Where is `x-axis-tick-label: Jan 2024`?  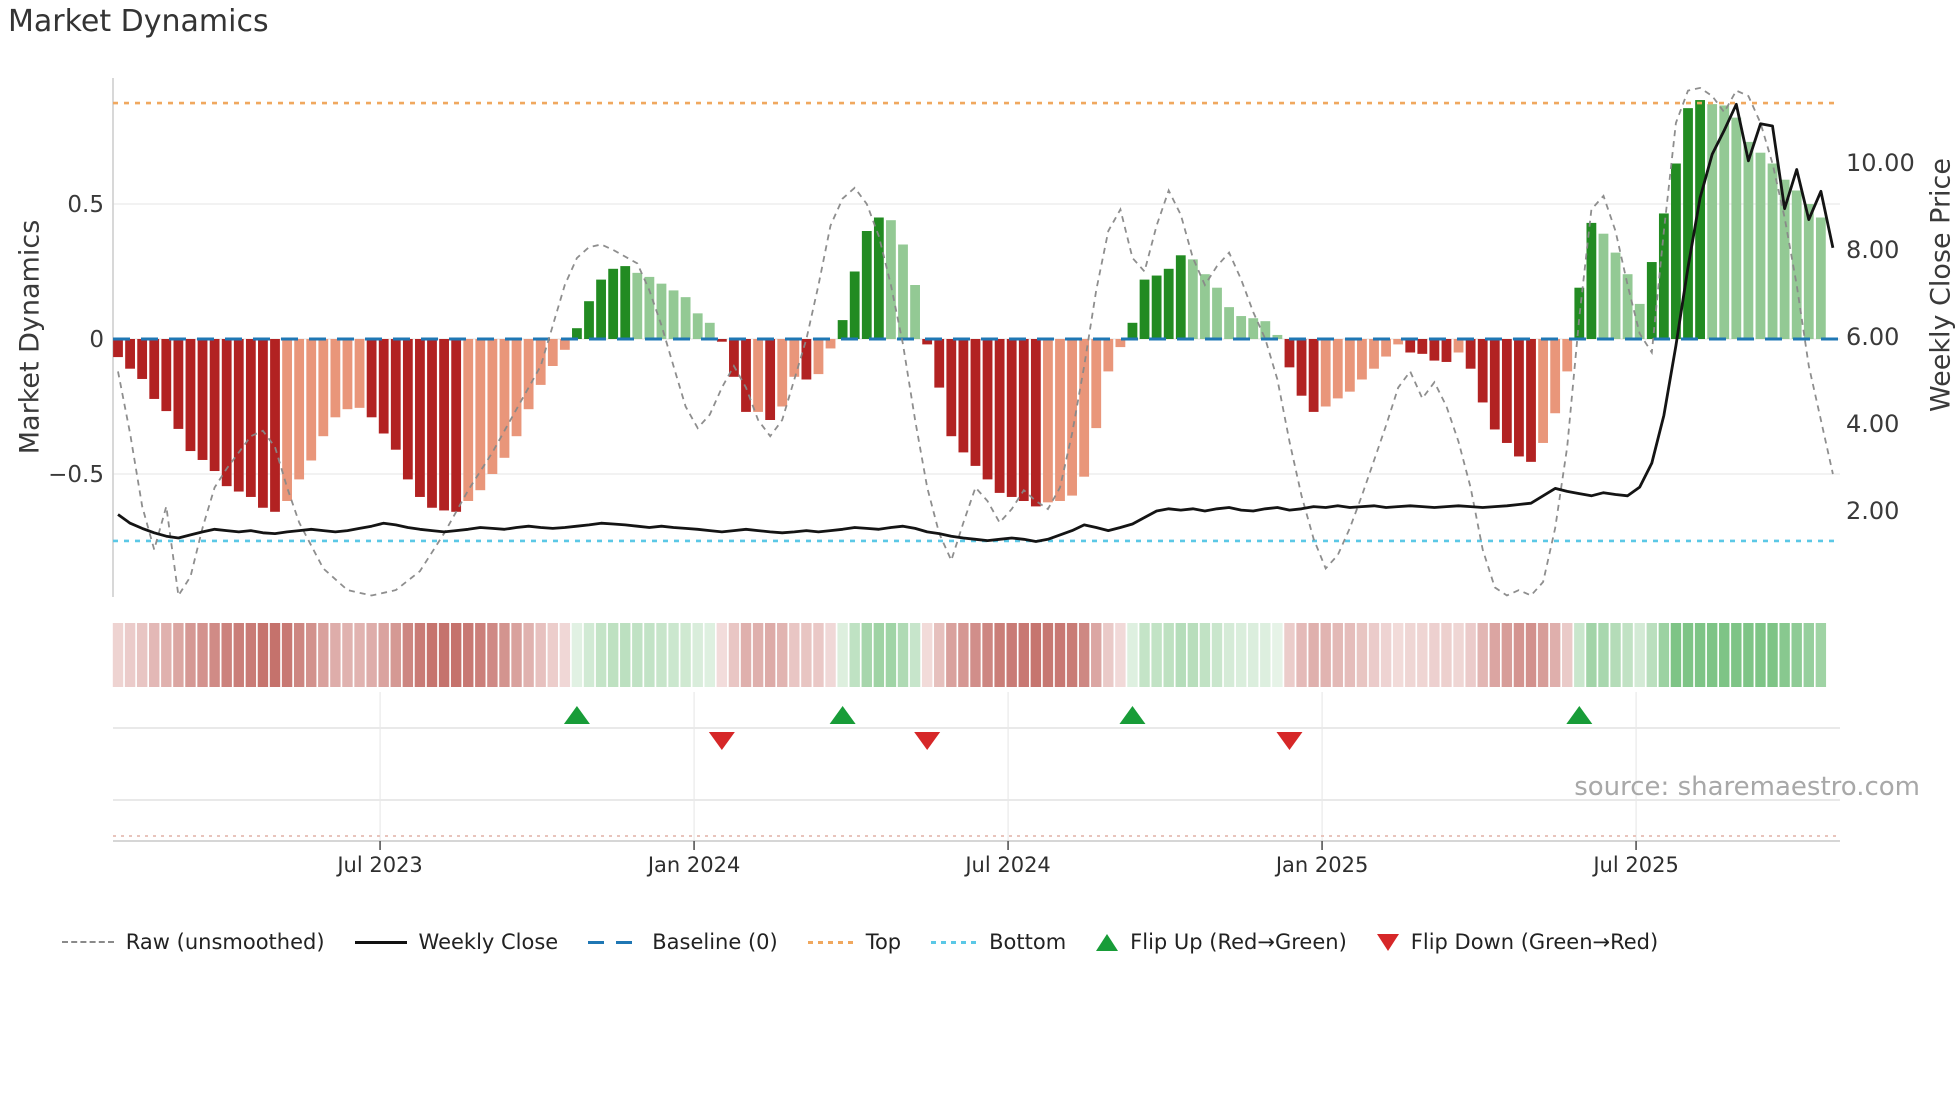 x-axis-tick-label: Jan 2024 is located at coordinates (693, 865).